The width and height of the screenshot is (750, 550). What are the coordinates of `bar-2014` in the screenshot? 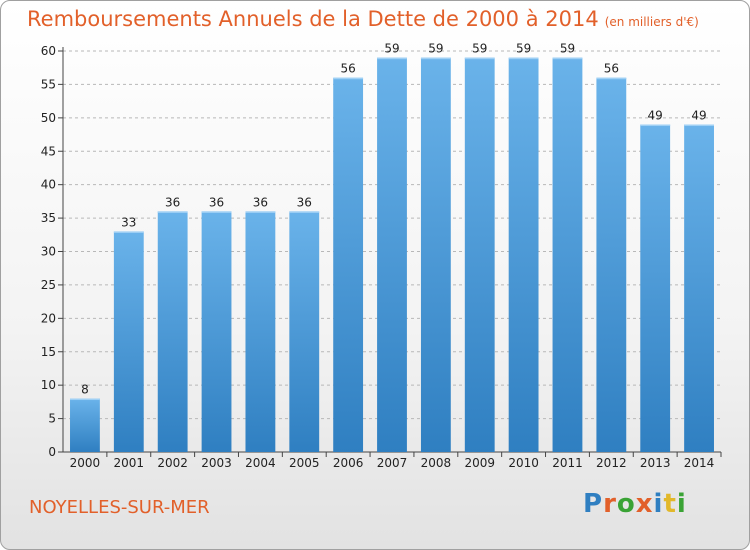 It's located at (699, 288).